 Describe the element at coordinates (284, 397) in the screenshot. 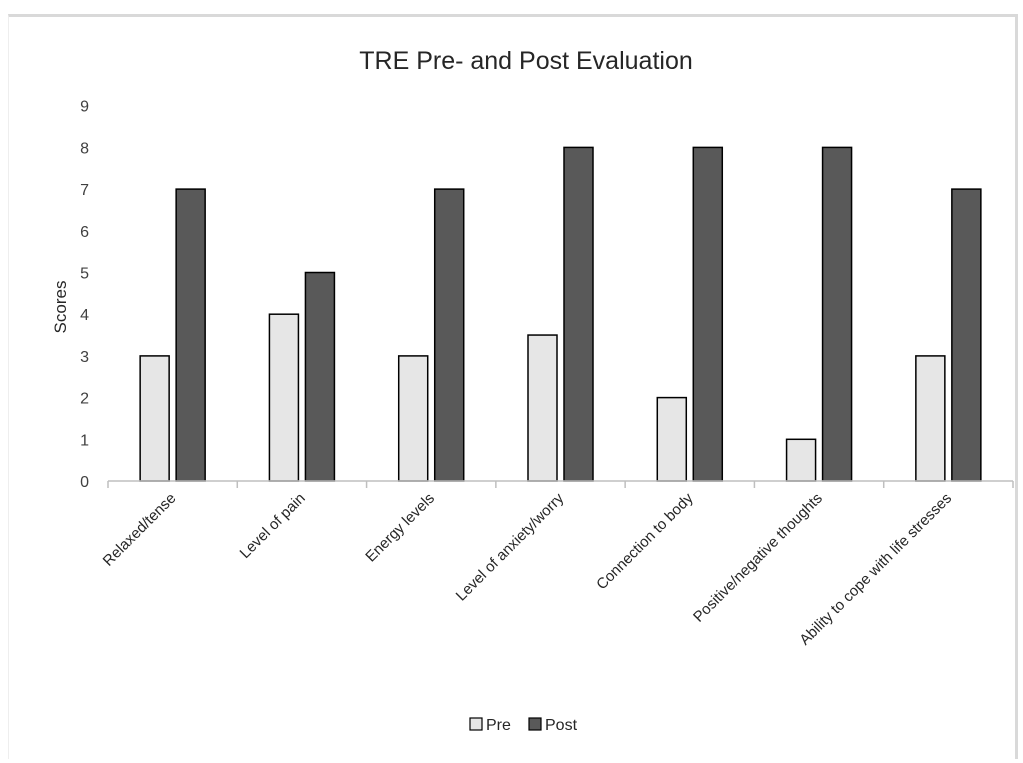

I see `bar-pre-level-of-pain` at that location.